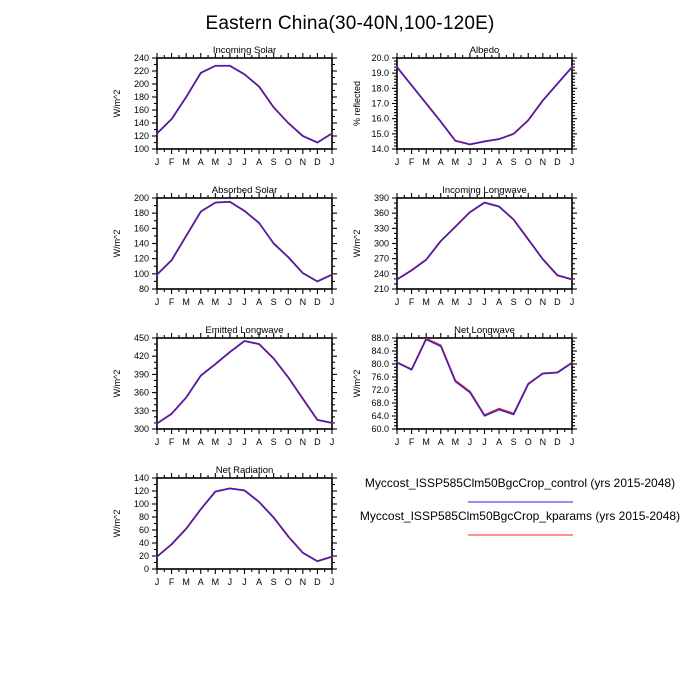 The height and width of the screenshot is (700, 700). Describe the element at coordinates (141, 259) in the screenshot. I see `y-tick-label: 120` at that location.